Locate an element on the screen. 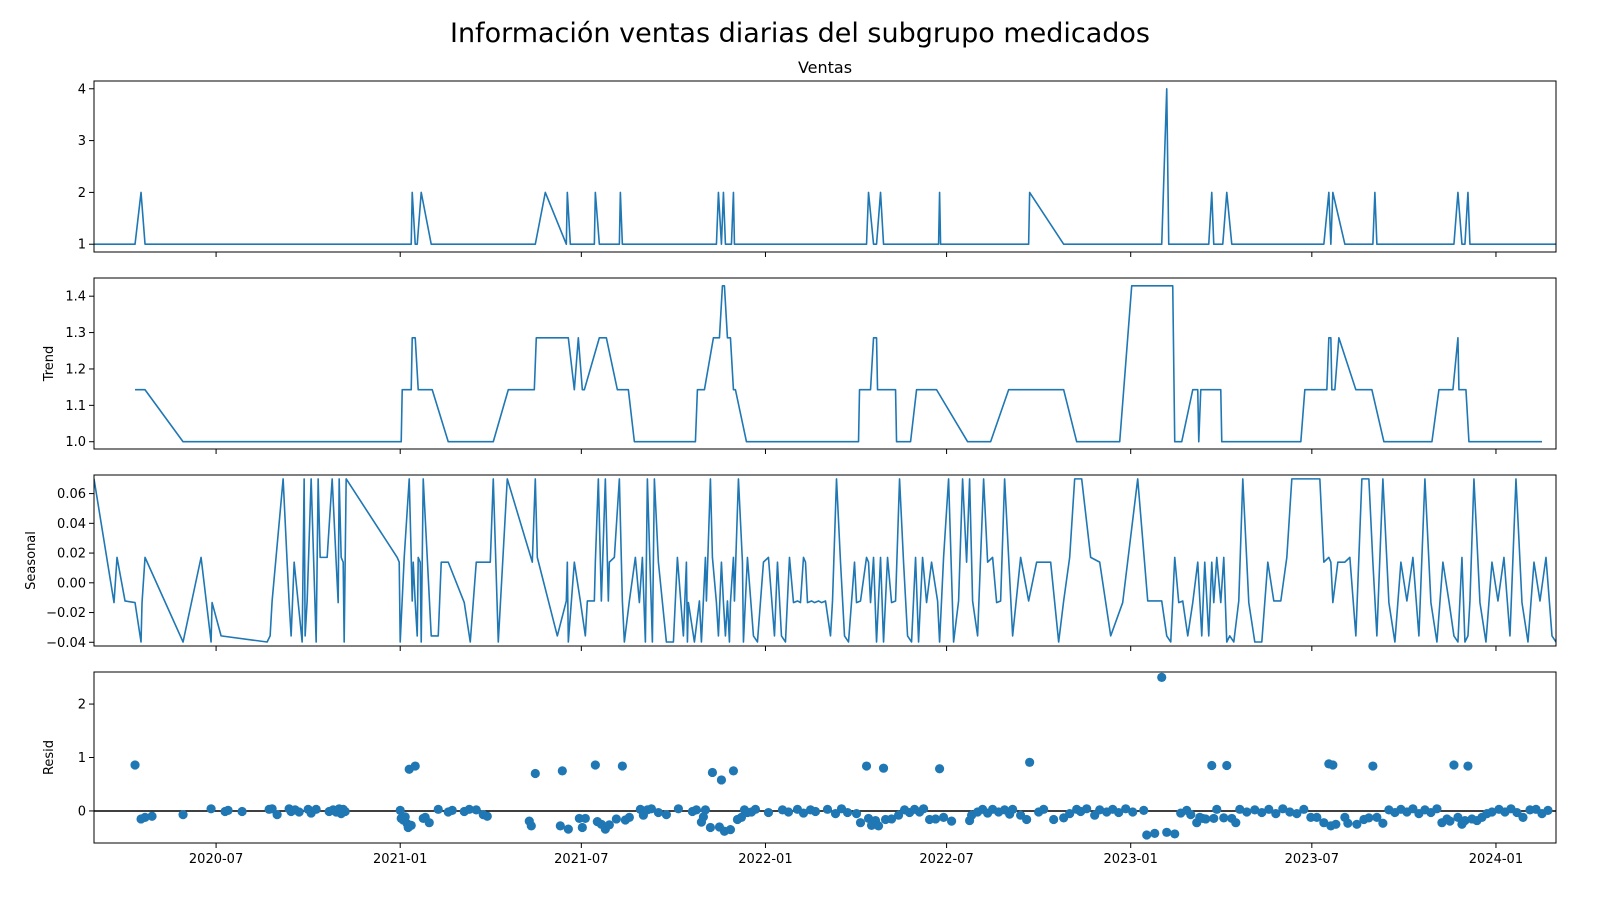 This screenshot has height=900, width=1600. x-tick-label: 2021-07 is located at coordinates (581, 859).